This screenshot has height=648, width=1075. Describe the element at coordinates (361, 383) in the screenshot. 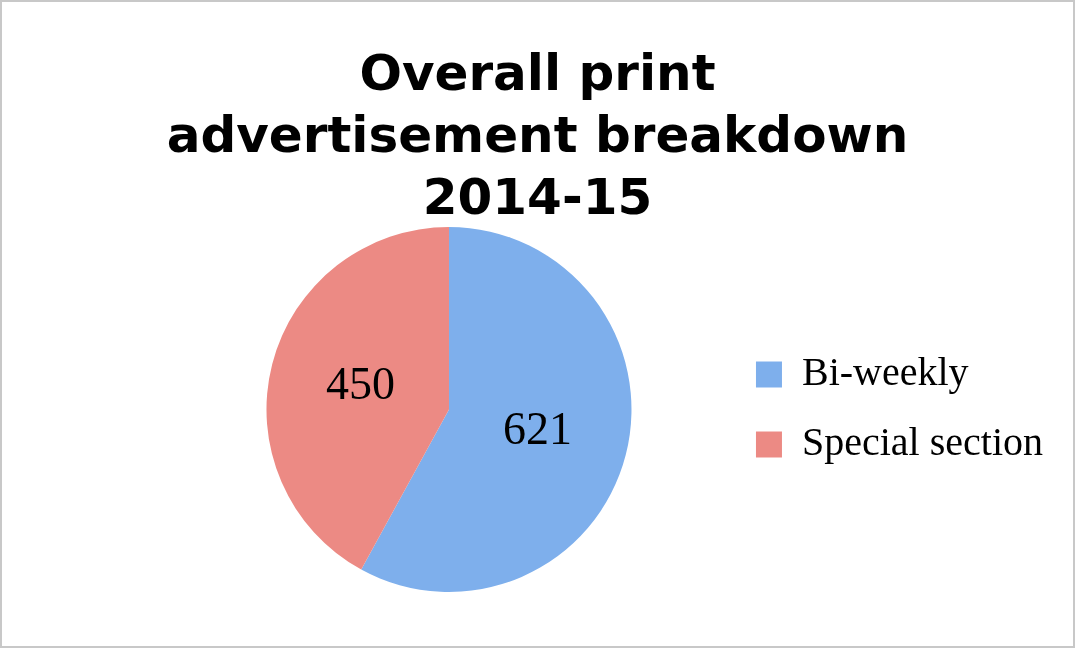

I see `data-label: 450` at that location.